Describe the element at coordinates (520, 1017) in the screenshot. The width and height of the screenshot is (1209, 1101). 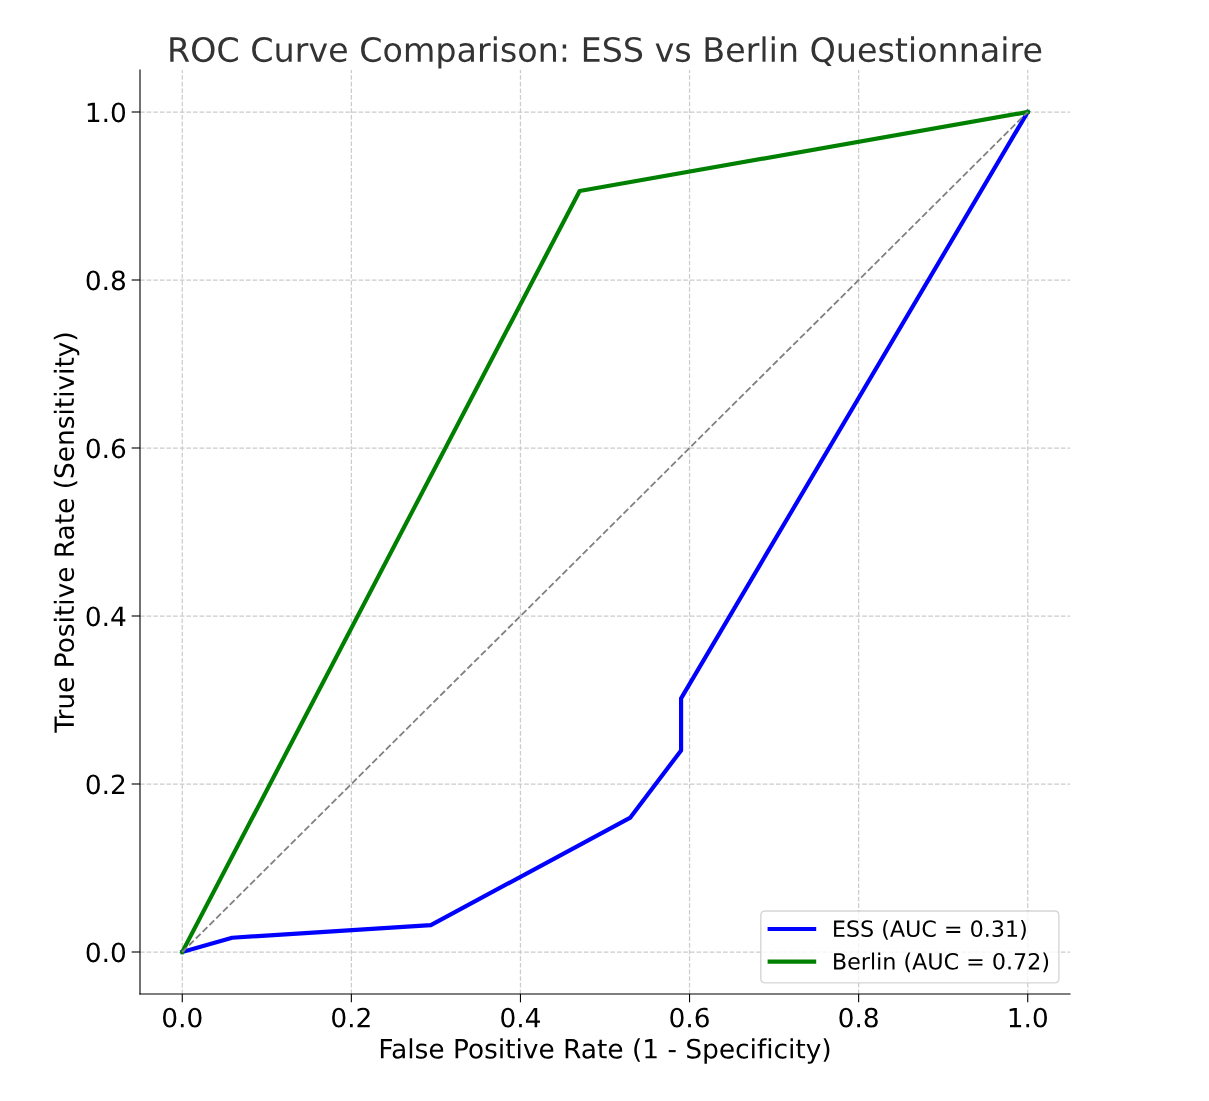
I see `x-tick-label: 0.4` at that location.